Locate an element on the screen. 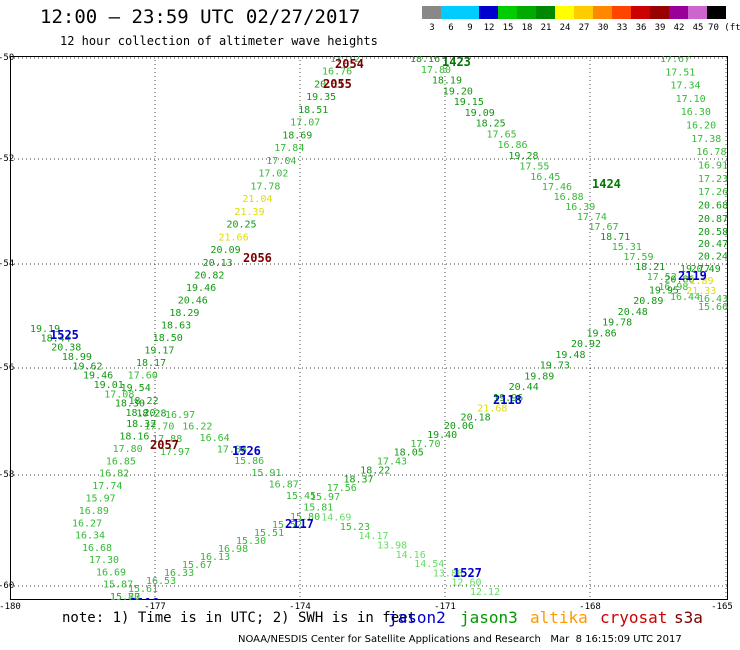 The image size is (740, 650). swh-value: 18.28 is located at coordinates (151, 414).